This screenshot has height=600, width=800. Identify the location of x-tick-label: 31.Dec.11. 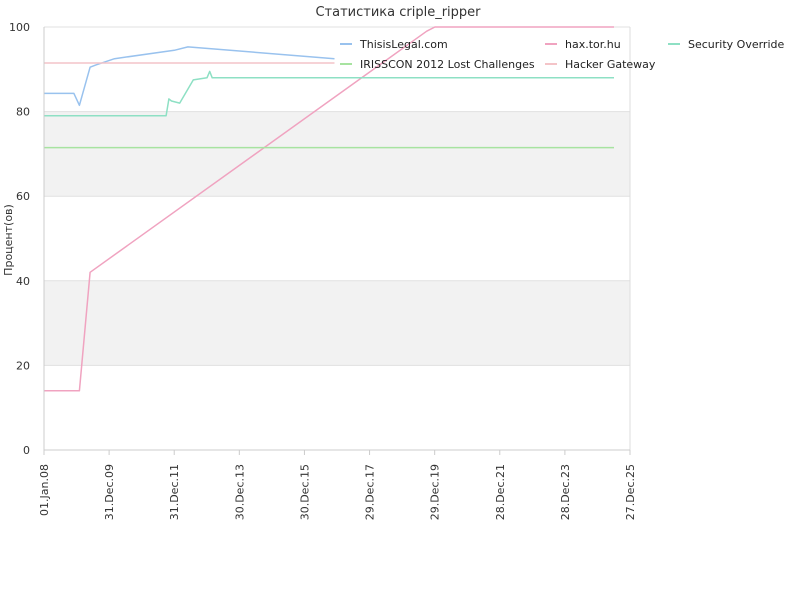
(174, 492).